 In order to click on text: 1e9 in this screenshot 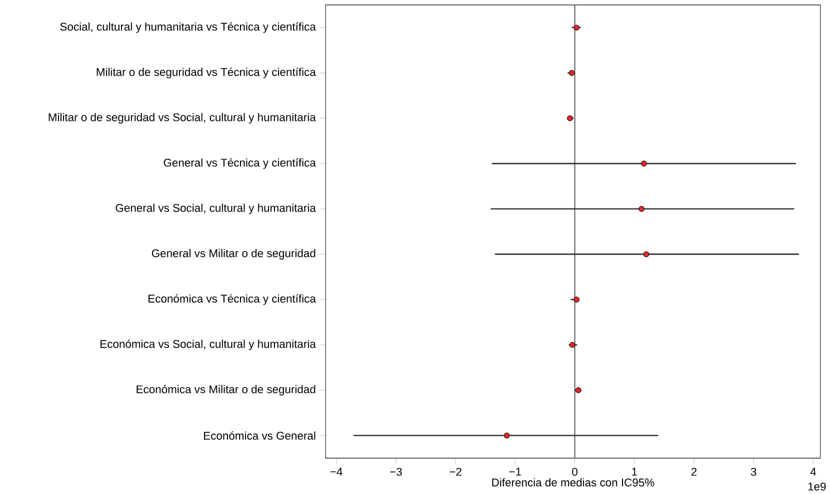, I will do `click(817, 486)`.